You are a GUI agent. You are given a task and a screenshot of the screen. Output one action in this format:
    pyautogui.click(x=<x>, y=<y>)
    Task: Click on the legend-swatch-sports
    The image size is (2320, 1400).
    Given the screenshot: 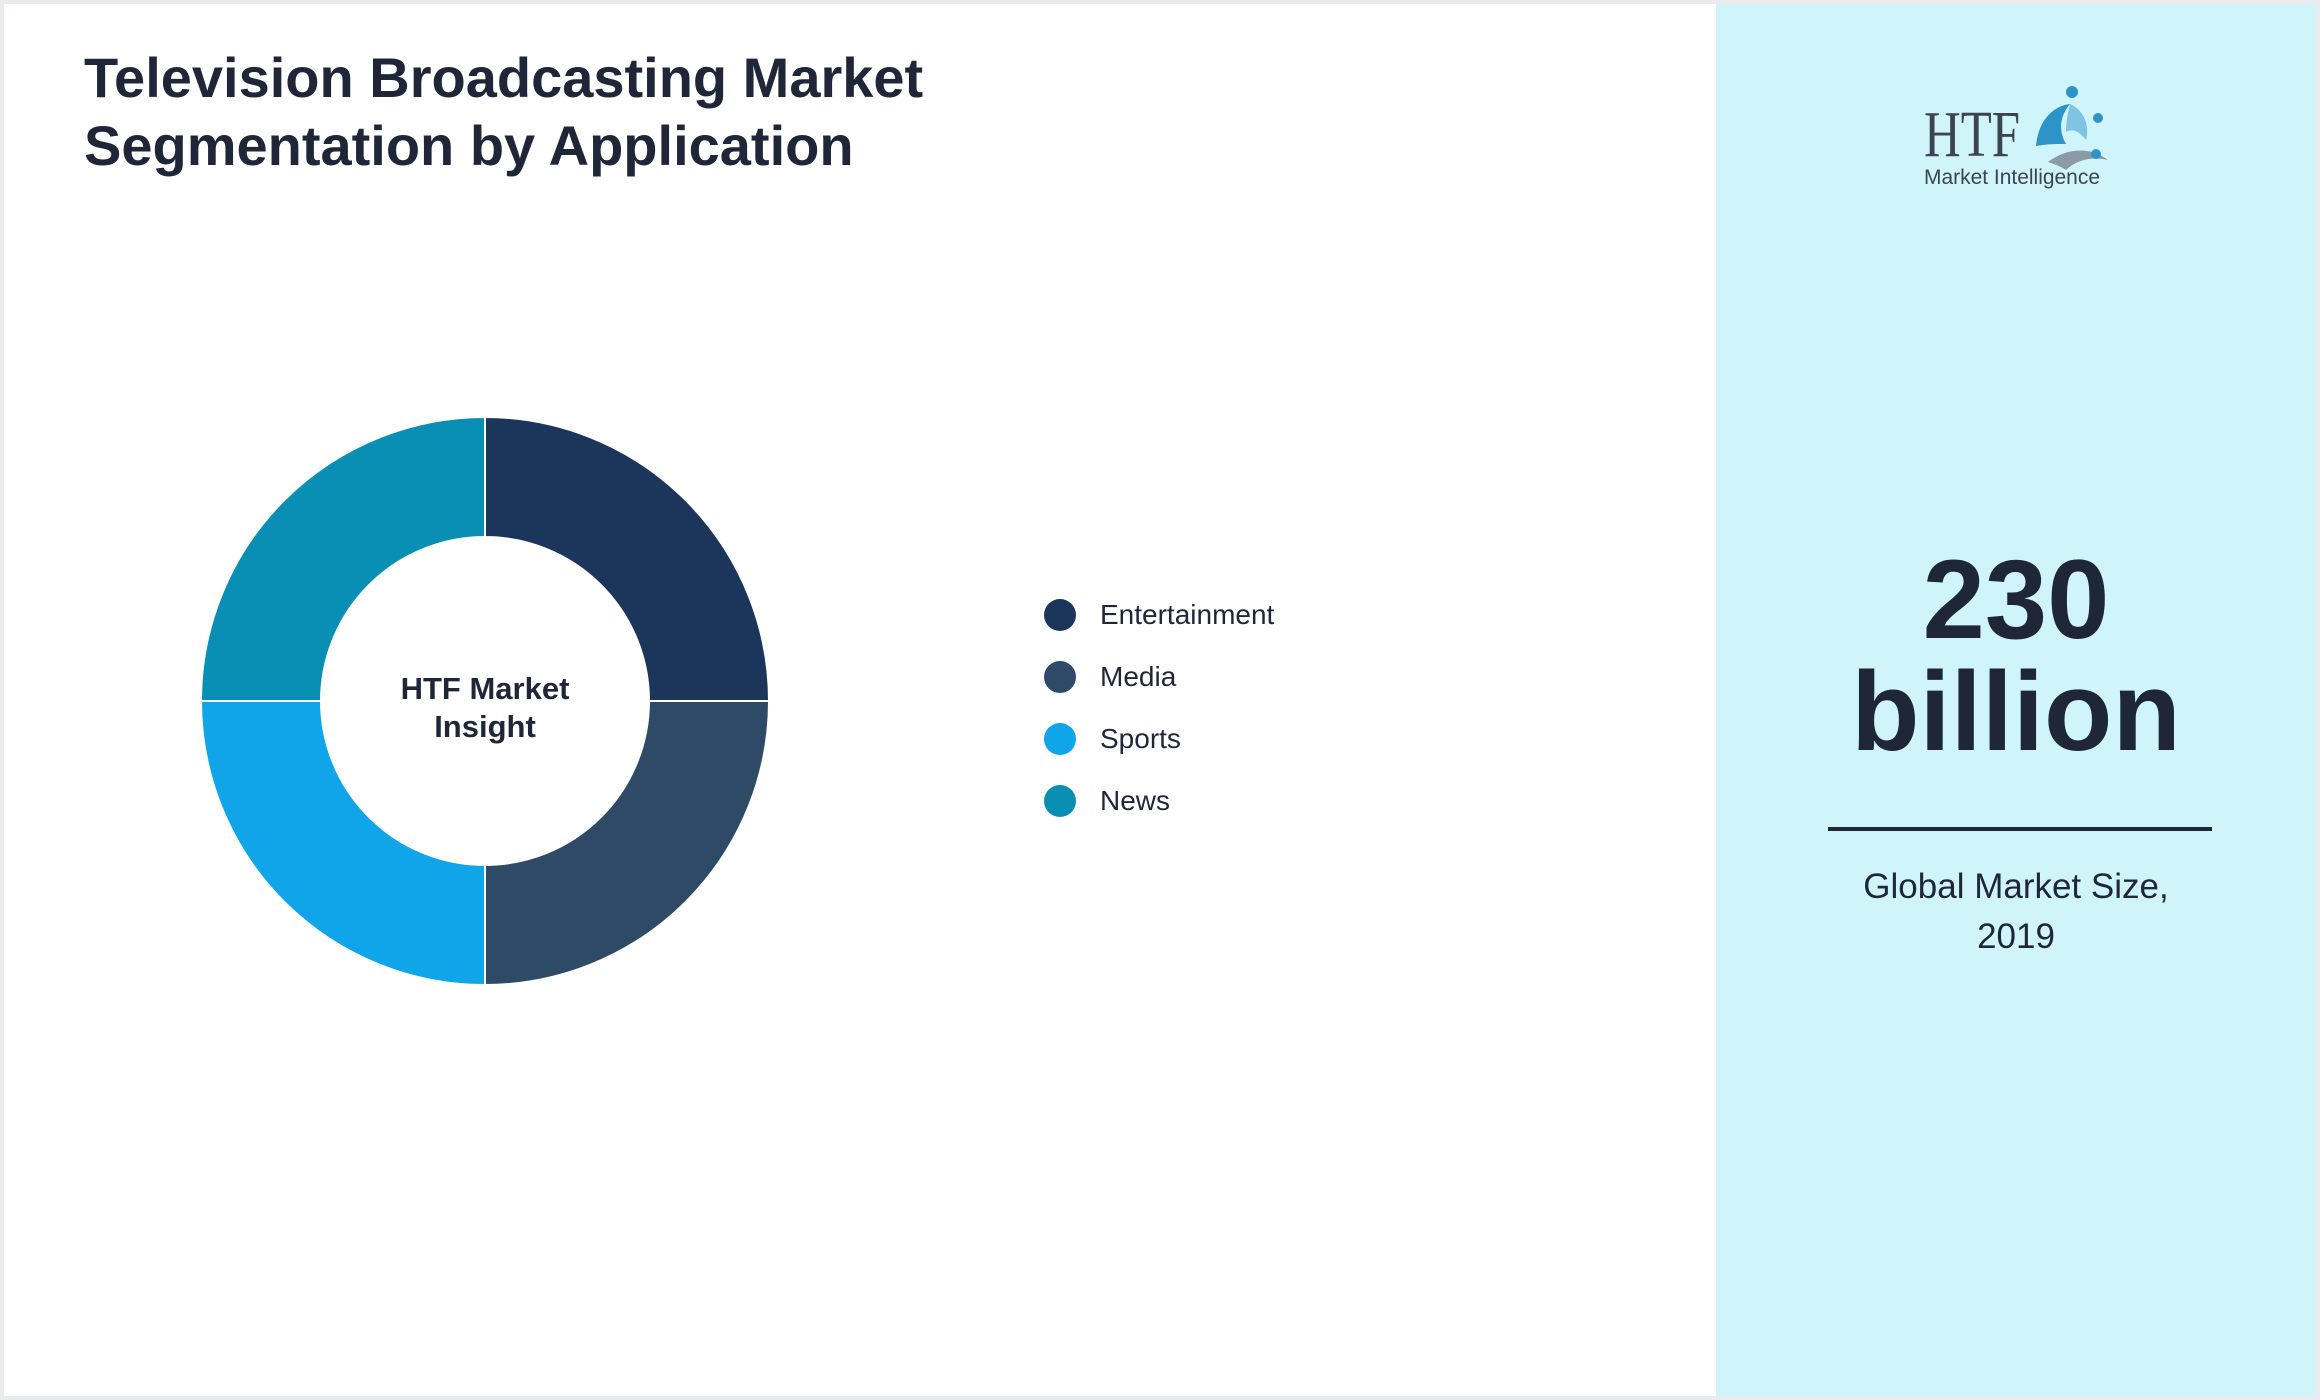 What is the action you would take?
    pyautogui.click(x=1060, y=739)
    